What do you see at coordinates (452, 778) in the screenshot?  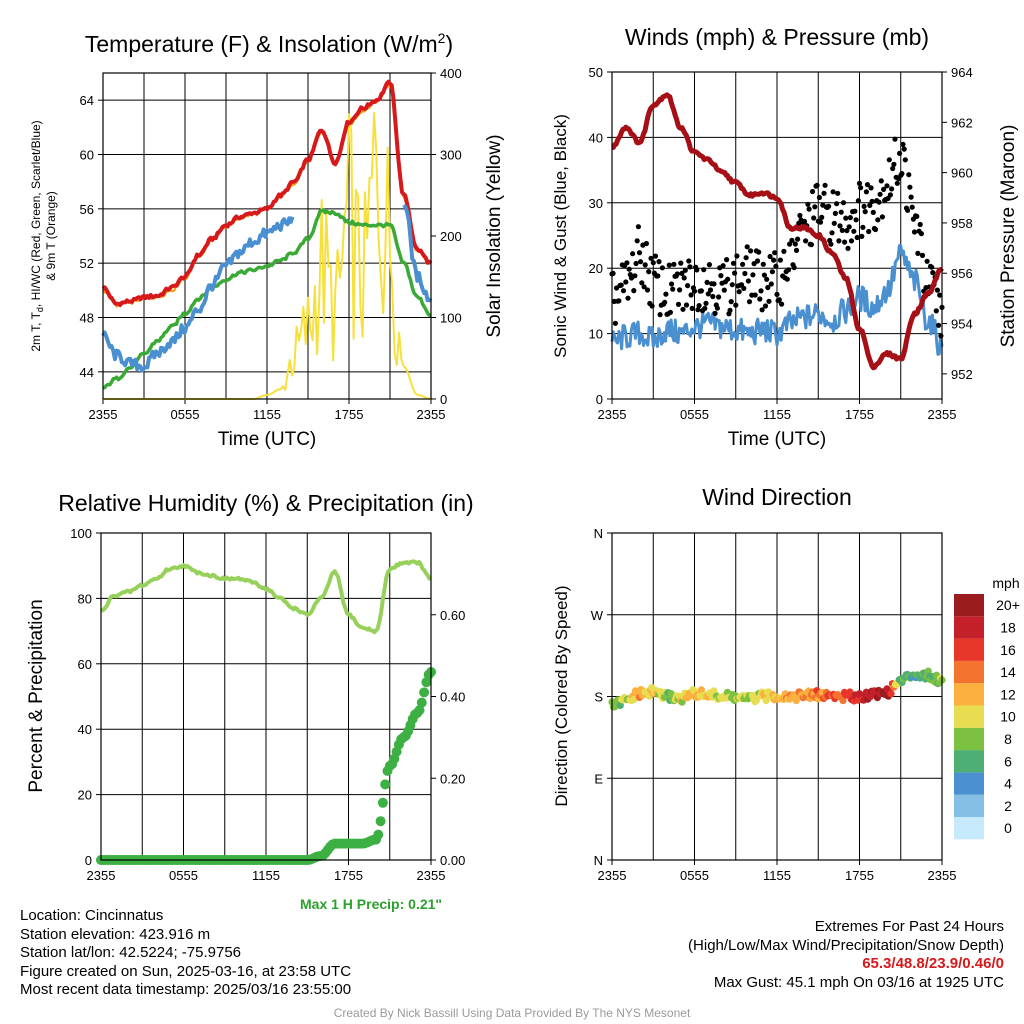 I see `precip-y-tick-label: 0.20` at bounding box center [452, 778].